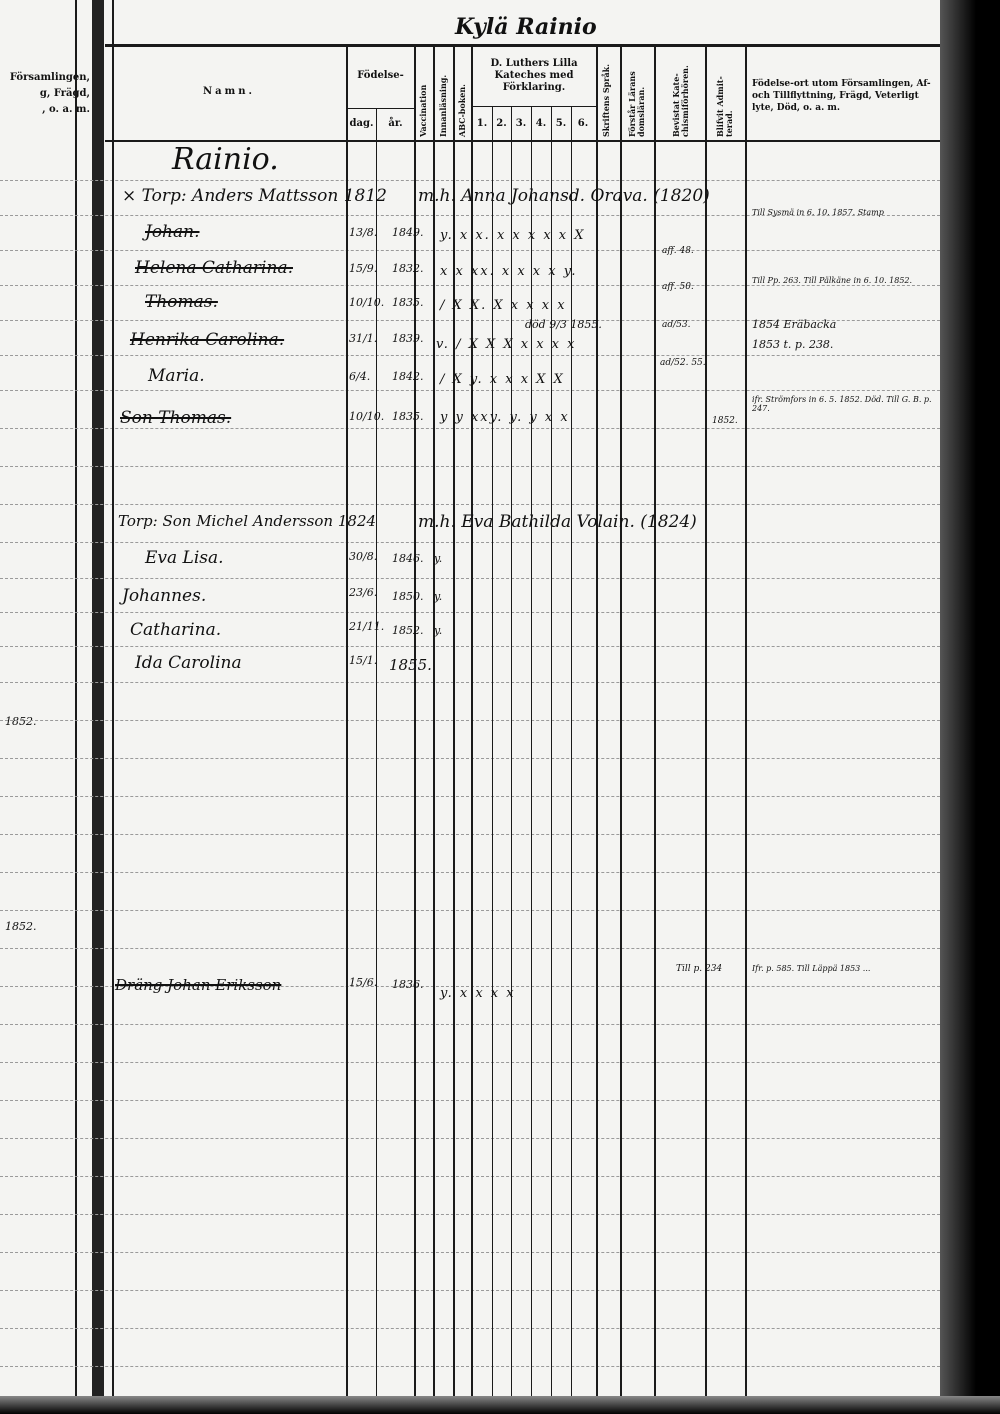 This screenshot has width=1000, height=1414. Describe the element at coordinates (225, 159) in the screenshot. I see `village-heading: Rainio.` at that location.